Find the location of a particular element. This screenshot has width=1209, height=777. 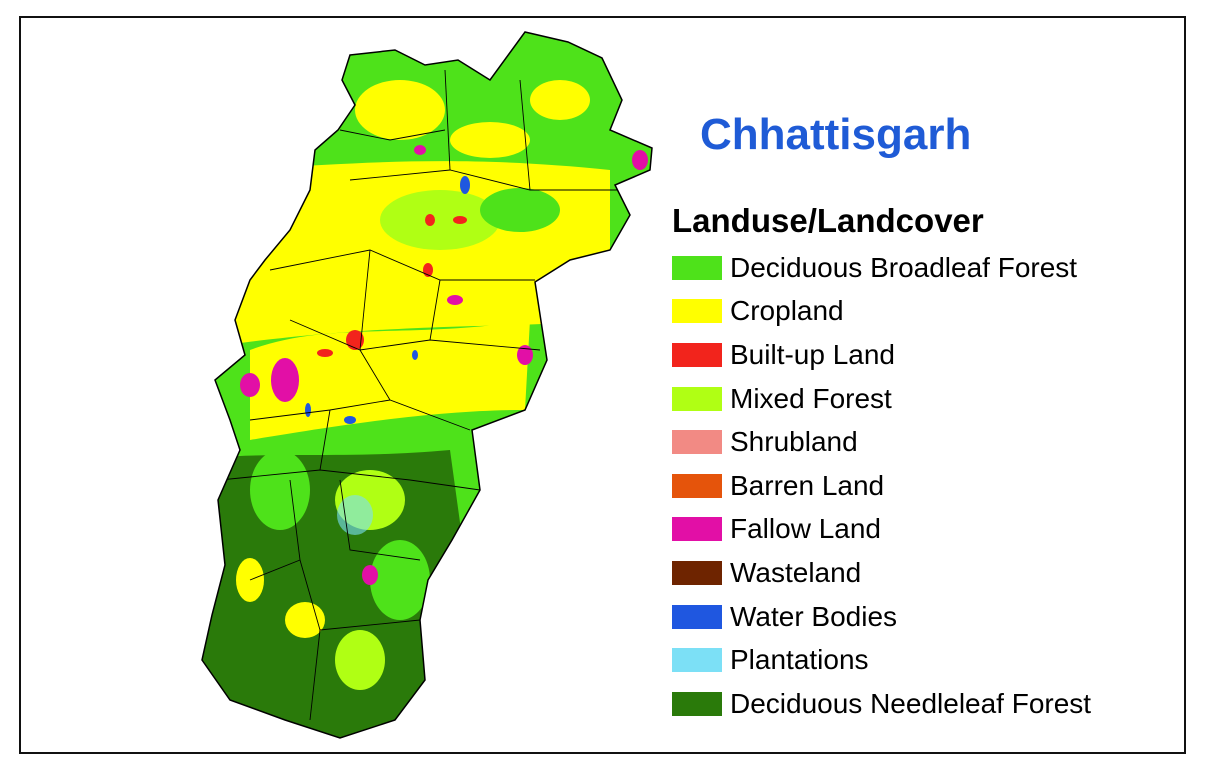

legend-item: Cropland is located at coordinates (922, 312).